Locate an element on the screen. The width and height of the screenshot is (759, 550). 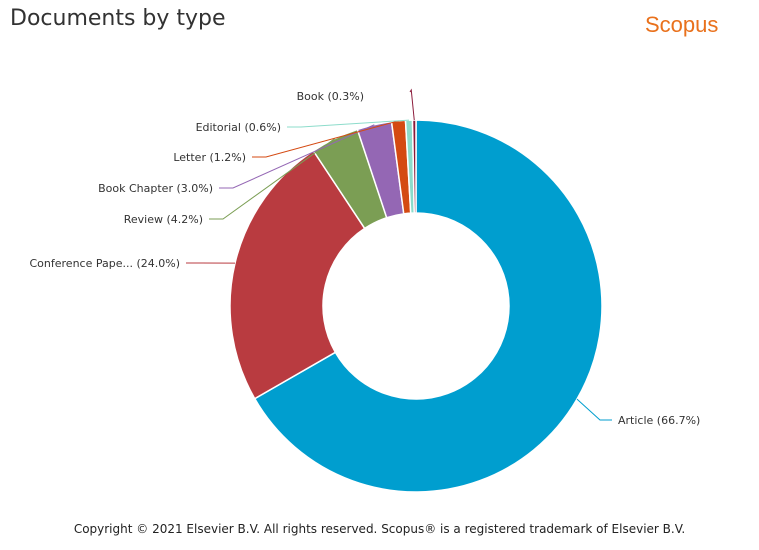
slice-label: Book Chapter (3.0%) is located at coordinates (155, 188).